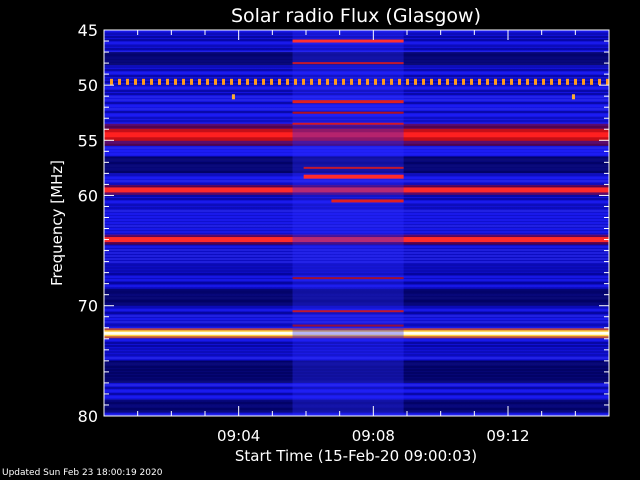 This screenshot has height=480, width=640. What do you see at coordinates (373, 436) in the screenshot?
I see `x-tick-label: 09:08` at bounding box center [373, 436].